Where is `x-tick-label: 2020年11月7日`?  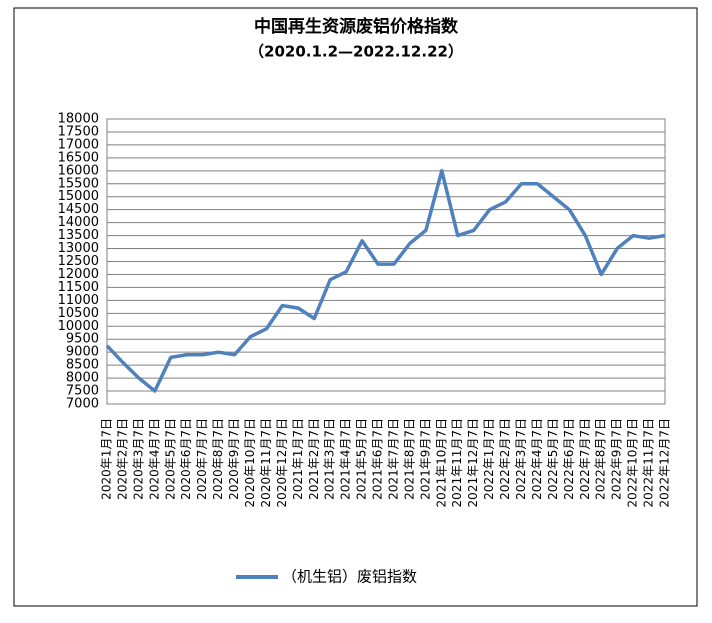 x-tick-label: 2020年11月7日 is located at coordinates (266, 462).